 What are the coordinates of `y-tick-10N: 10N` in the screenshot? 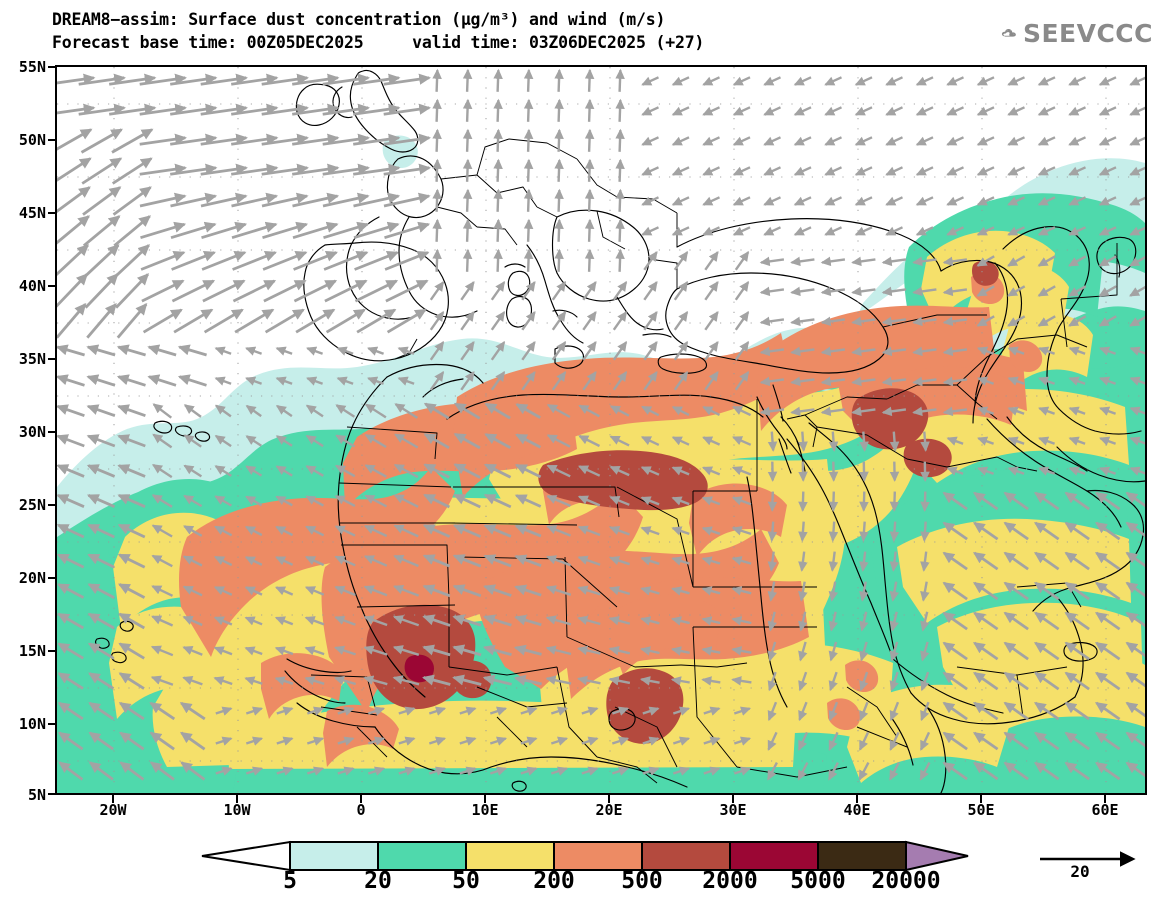 It's located at (32, 724).